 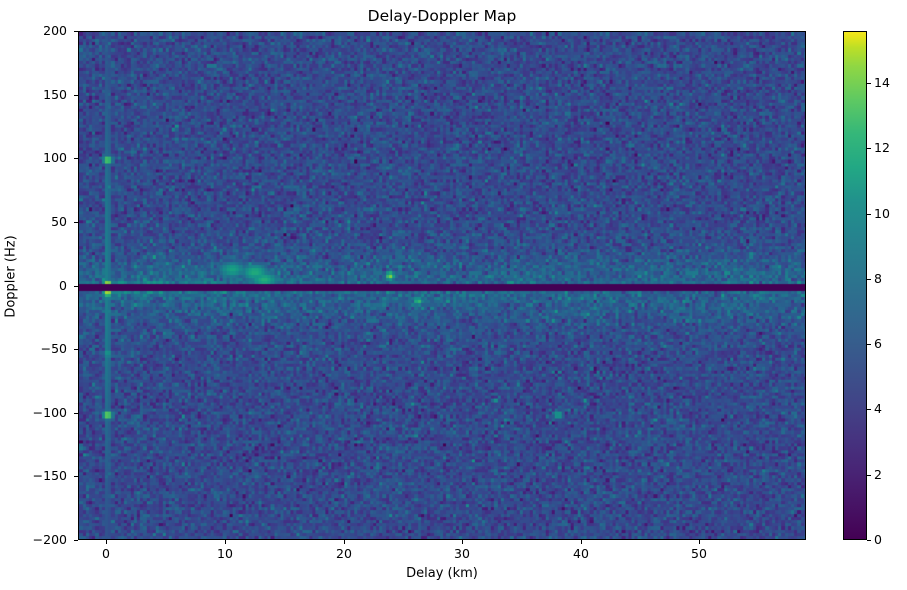 What do you see at coordinates (878, 539) in the screenshot?
I see `colorbar-tick-label: 0` at bounding box center [878, 539].